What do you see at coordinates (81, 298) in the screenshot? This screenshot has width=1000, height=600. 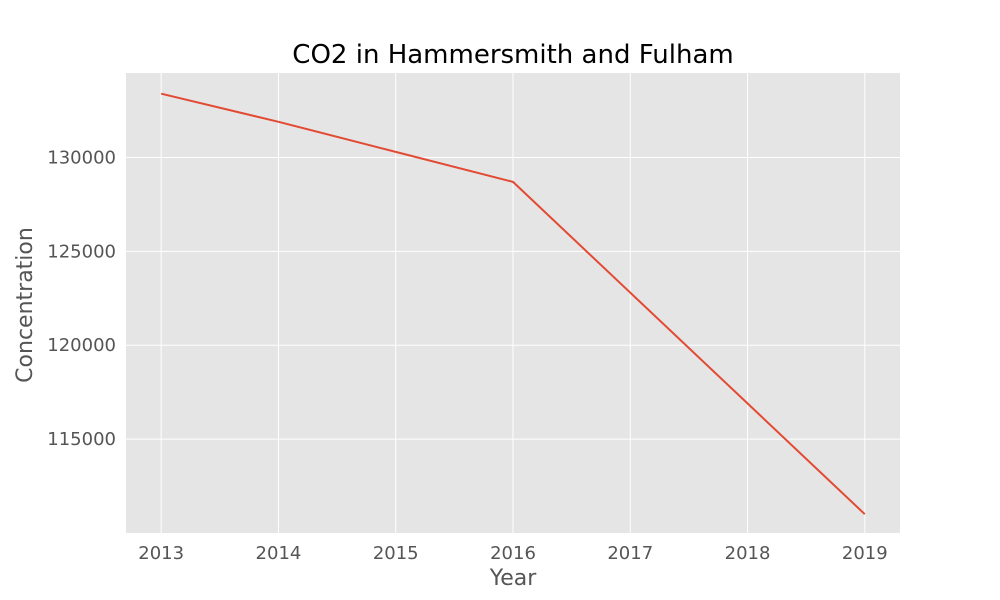 I see `y-tick-labels: 115000 120000 125000 130000` at bounding box center [81, 298].